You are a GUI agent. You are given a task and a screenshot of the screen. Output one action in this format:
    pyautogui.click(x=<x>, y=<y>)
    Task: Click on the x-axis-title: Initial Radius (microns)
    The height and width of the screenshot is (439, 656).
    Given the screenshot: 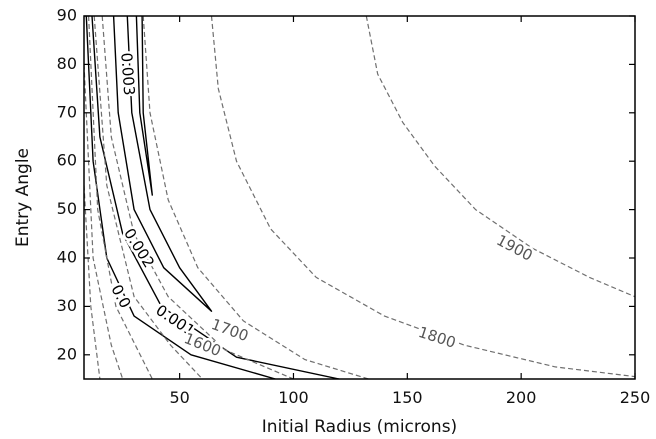 What is the action you would take?
    pyautogui.click(x=359, y=427)
    